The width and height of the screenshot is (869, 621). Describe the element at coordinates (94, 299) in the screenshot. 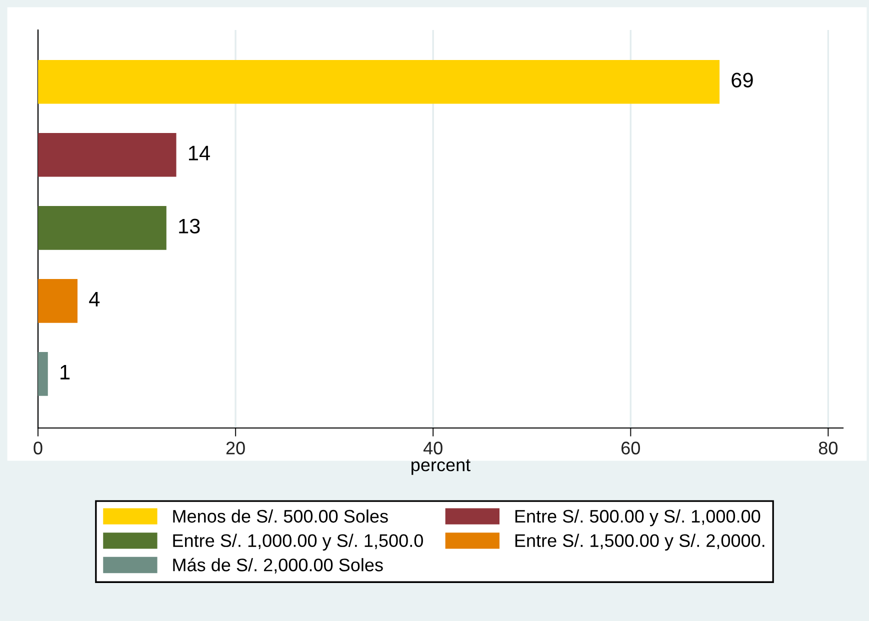

I see `data-label: 4` at that location.